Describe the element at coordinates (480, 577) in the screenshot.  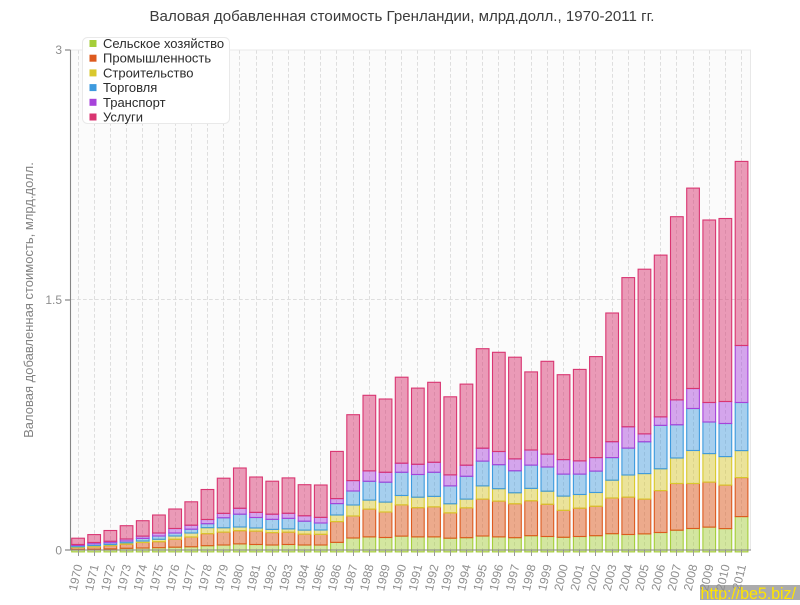
I see `svg-text: 1995` at that location.